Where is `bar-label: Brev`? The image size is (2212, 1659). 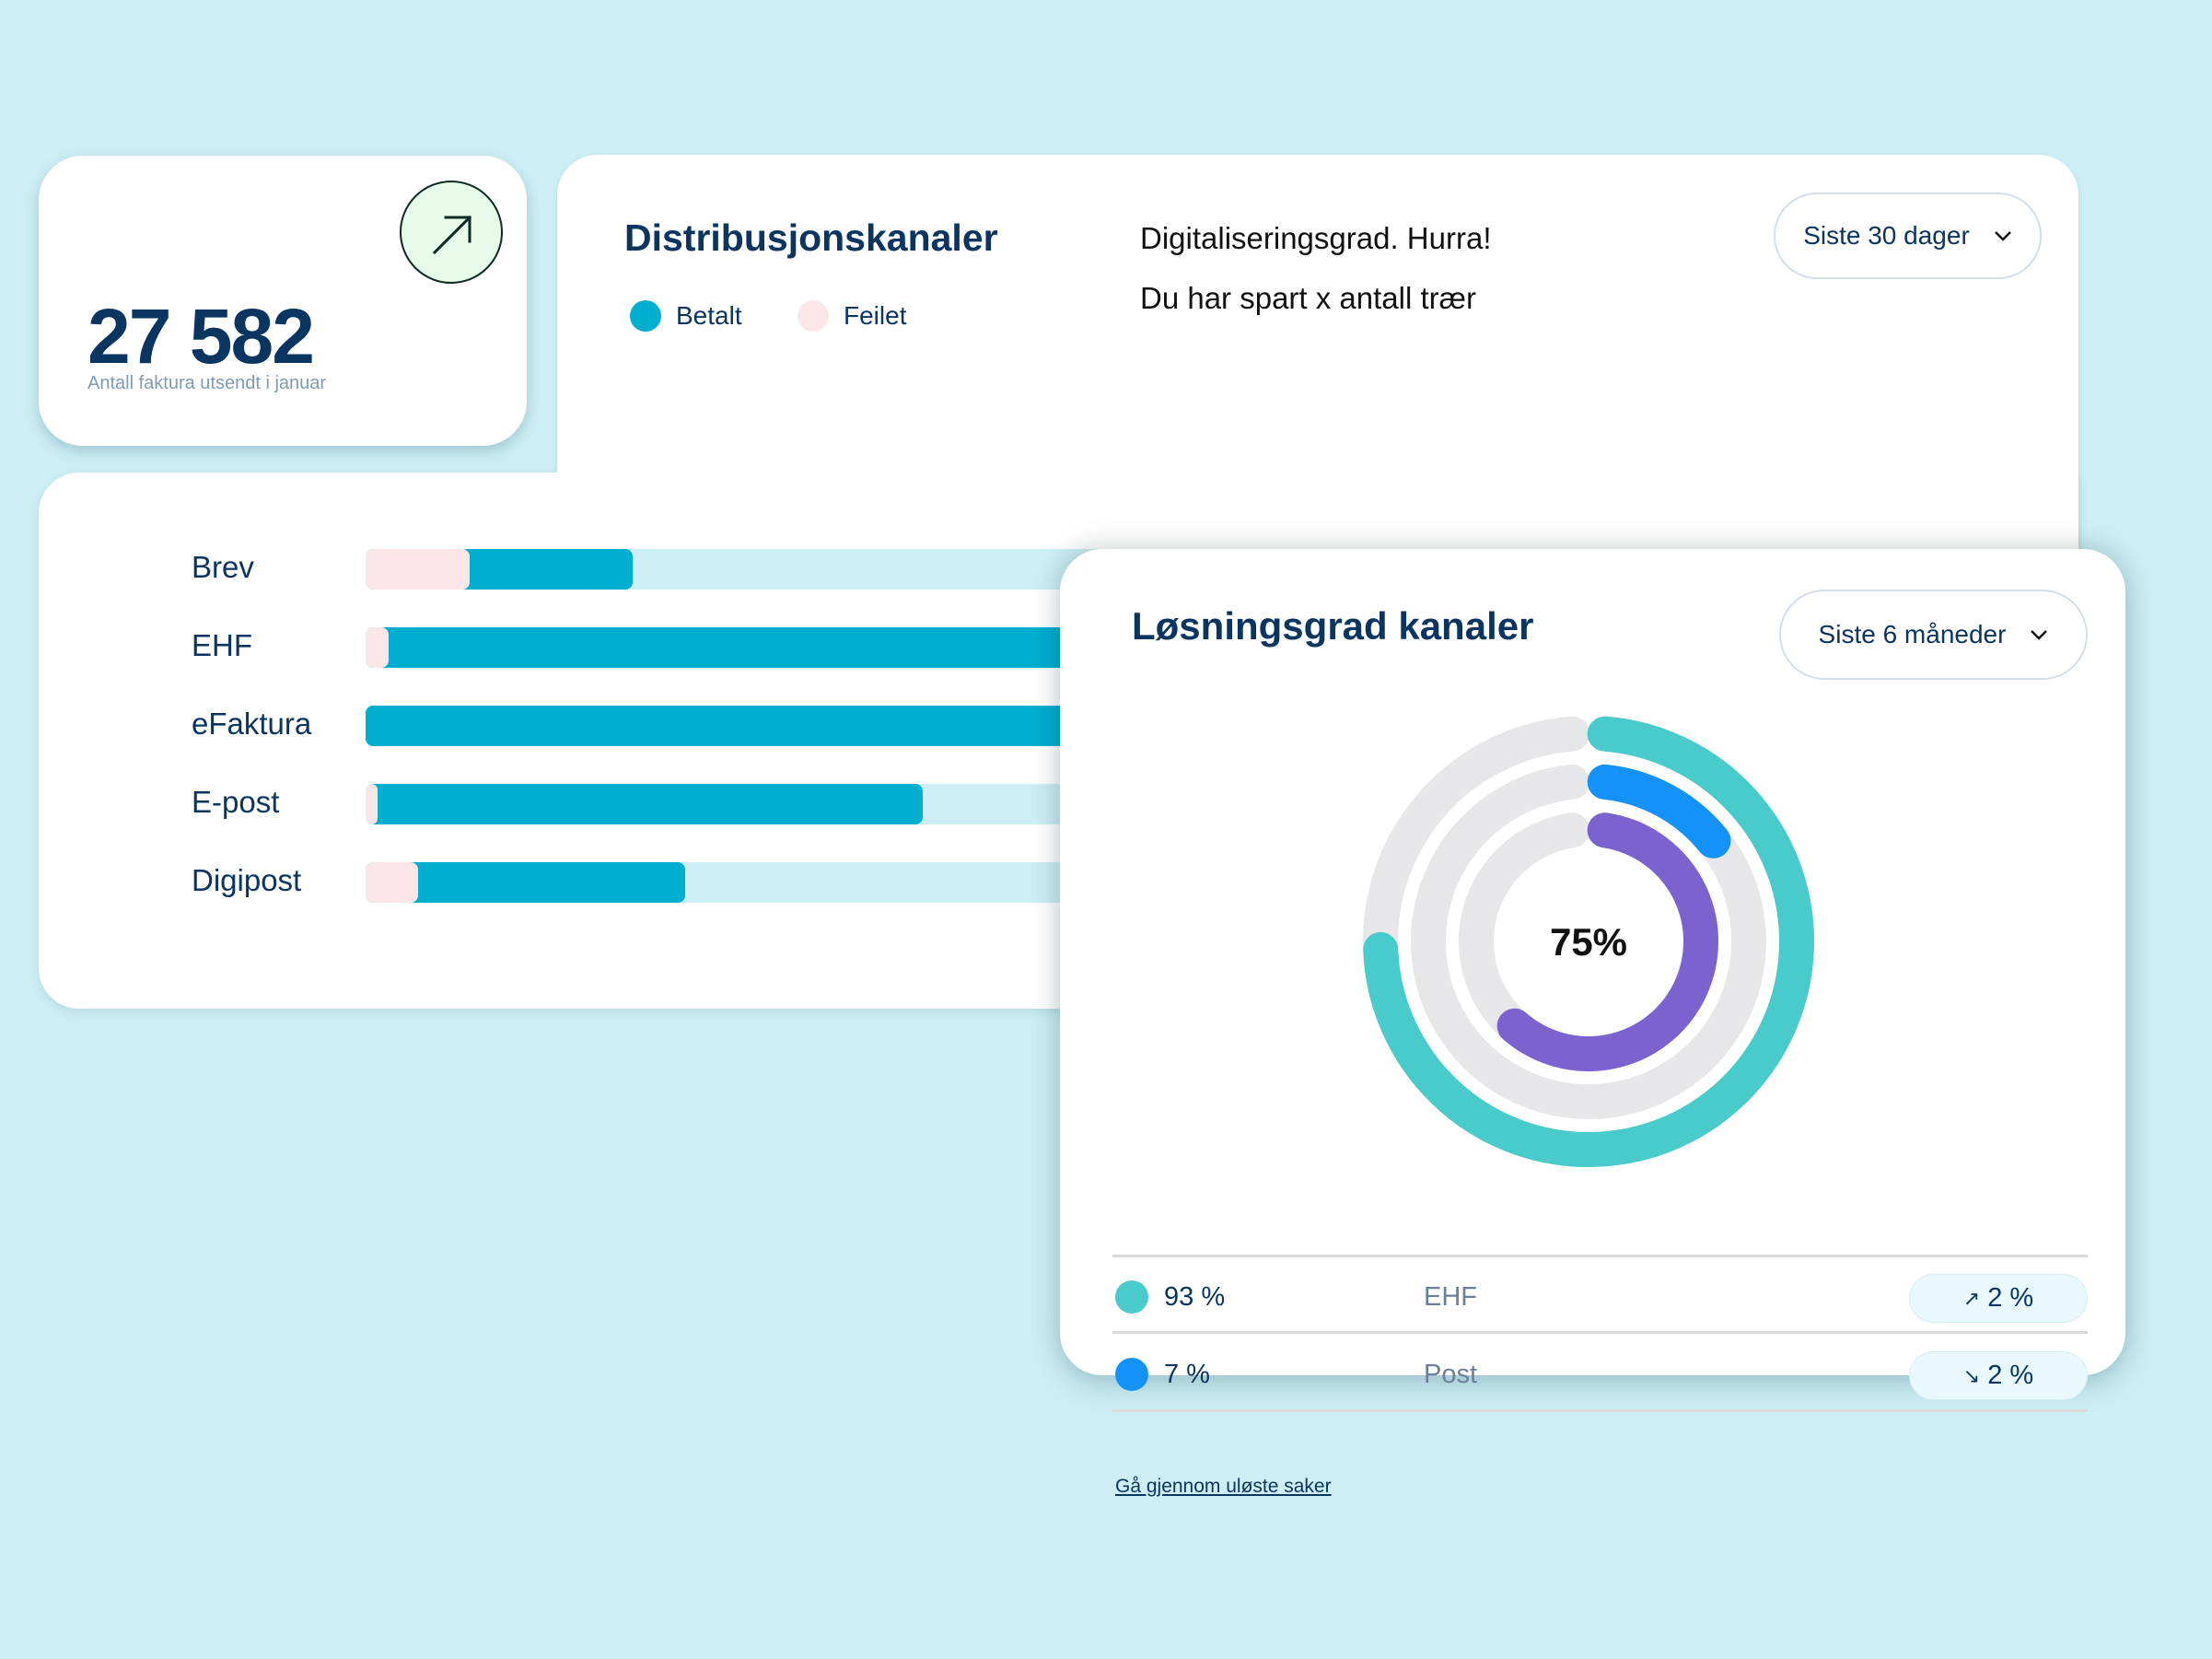
bar-label: Brev is located at coordinates (223, 567).